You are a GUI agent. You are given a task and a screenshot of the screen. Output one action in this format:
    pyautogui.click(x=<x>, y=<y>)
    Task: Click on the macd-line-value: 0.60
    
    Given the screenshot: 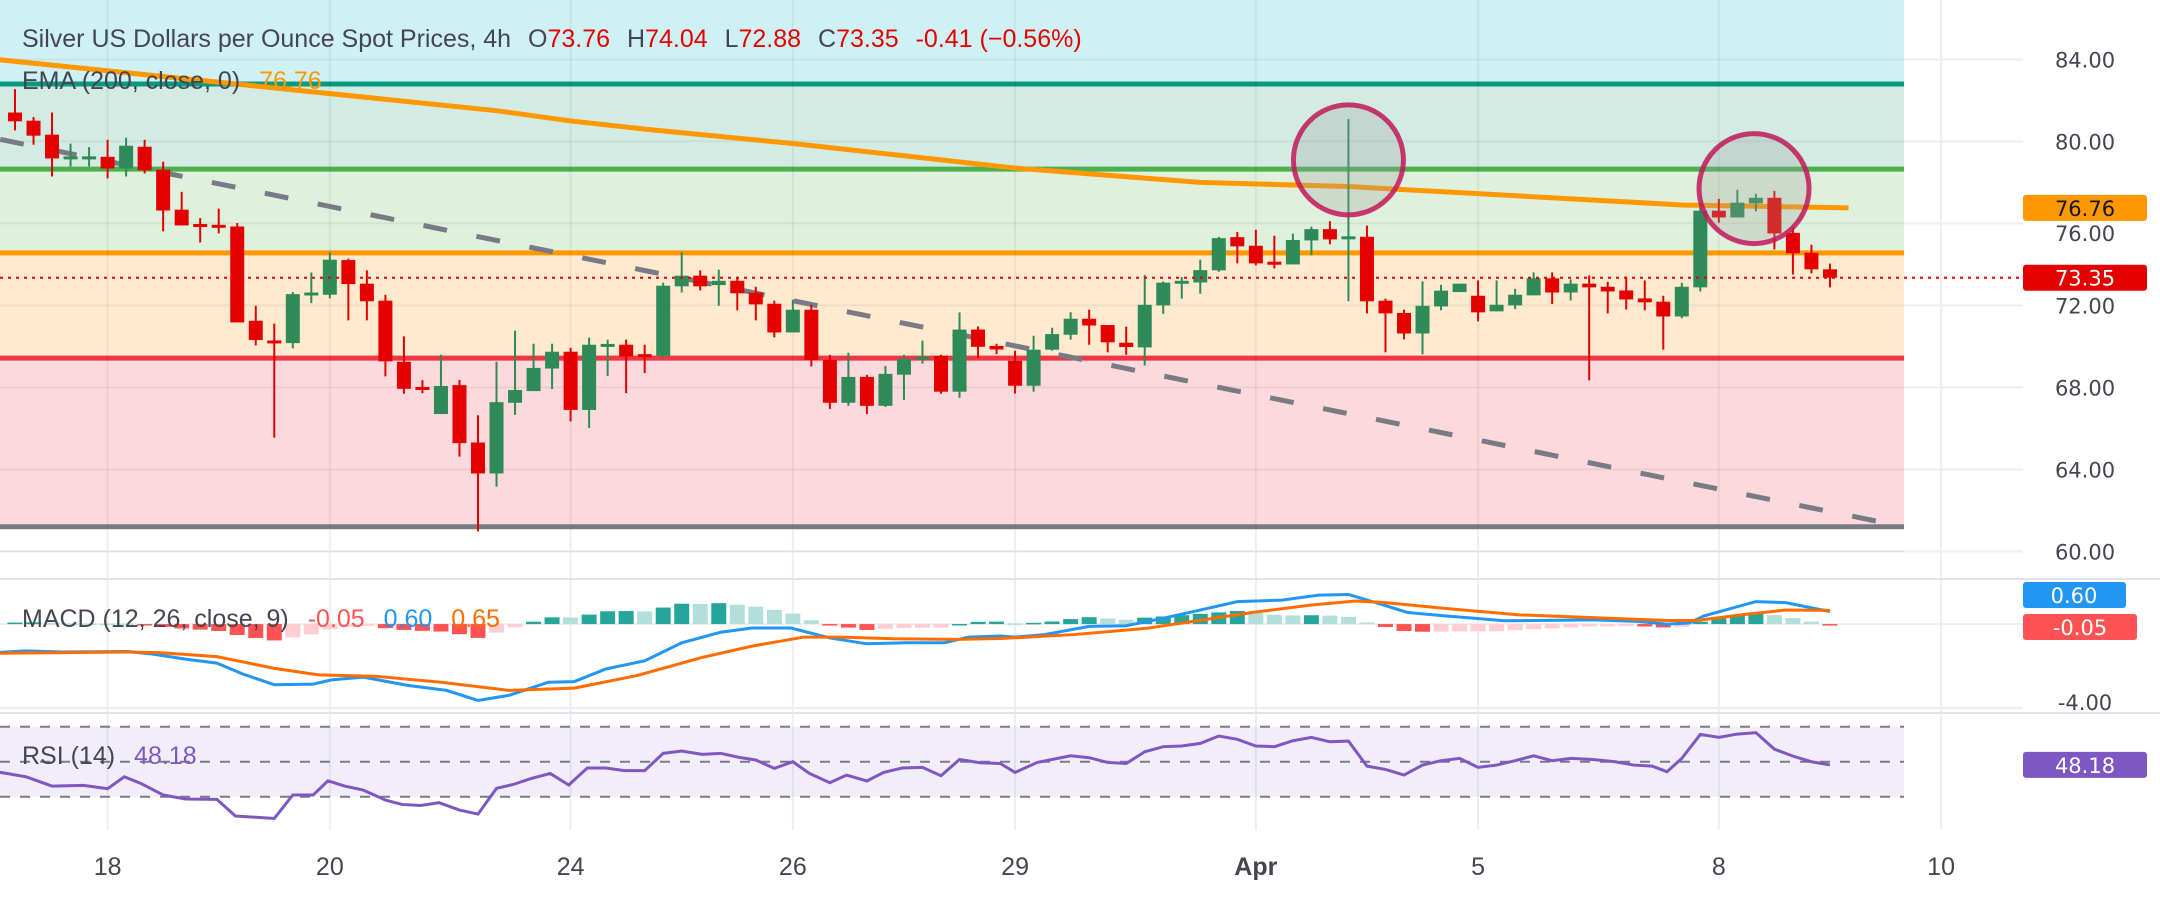 What is the action you would take?
    pyautogui.click(x=408, y=619)
    